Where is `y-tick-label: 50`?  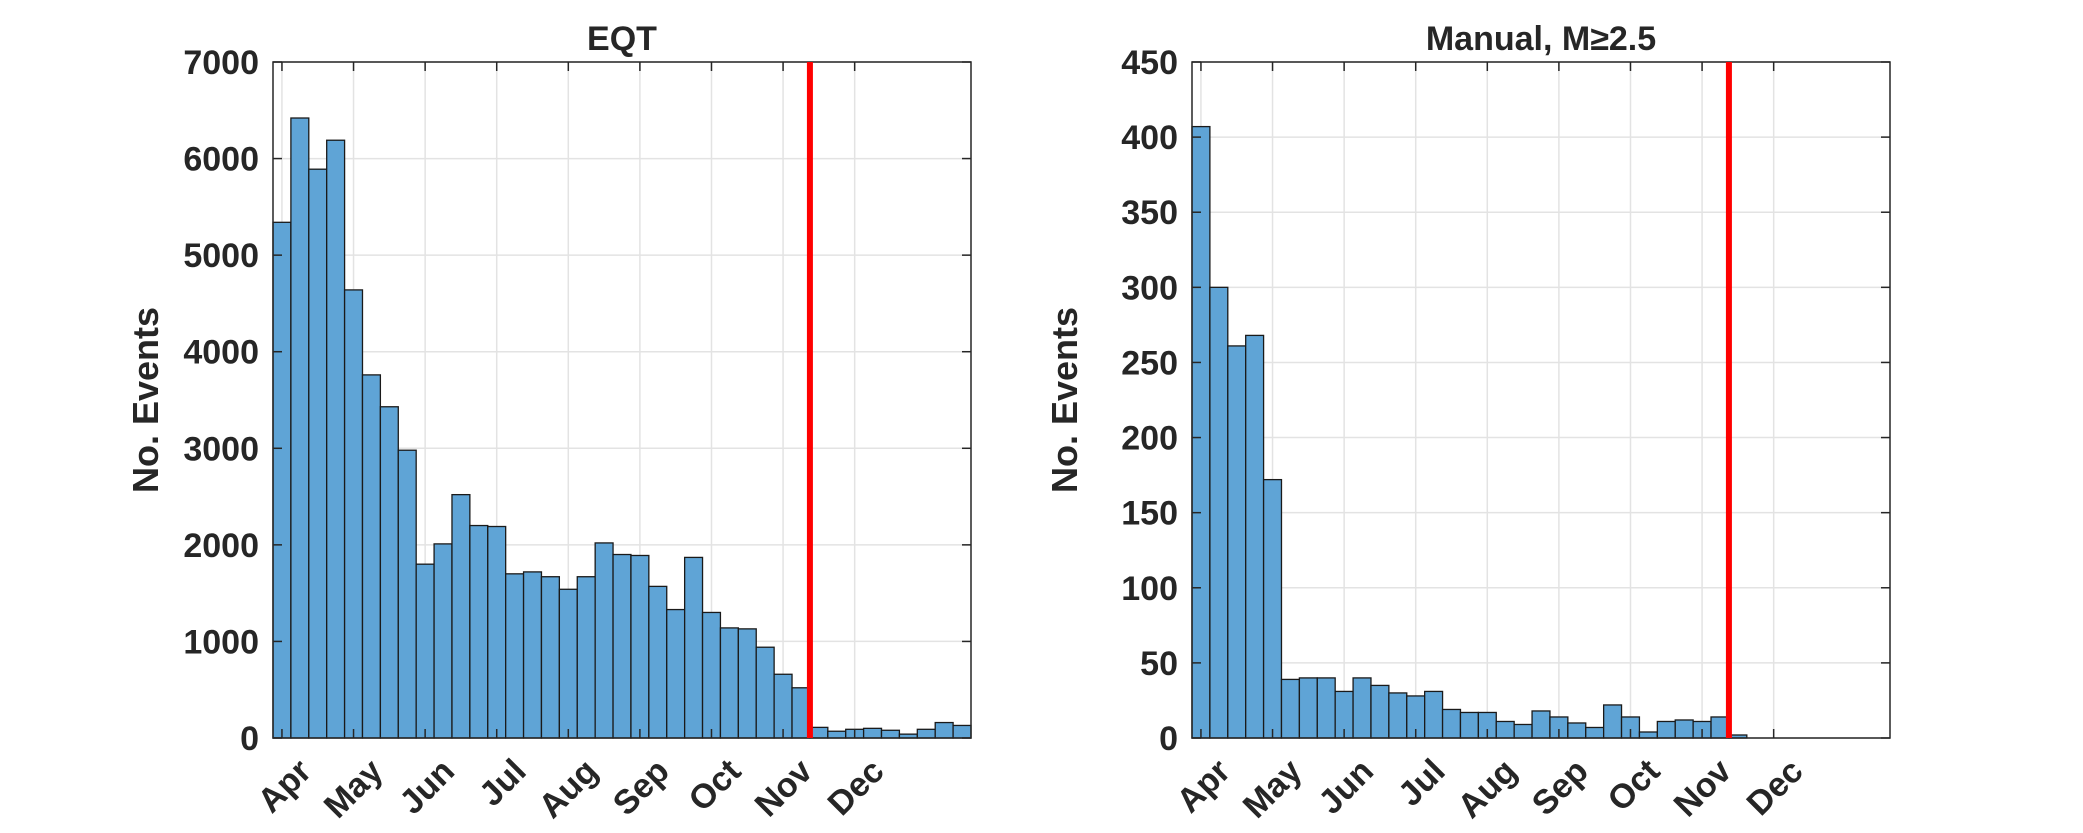
y-tick-label: 50 is located at coordinates (1159, 664).